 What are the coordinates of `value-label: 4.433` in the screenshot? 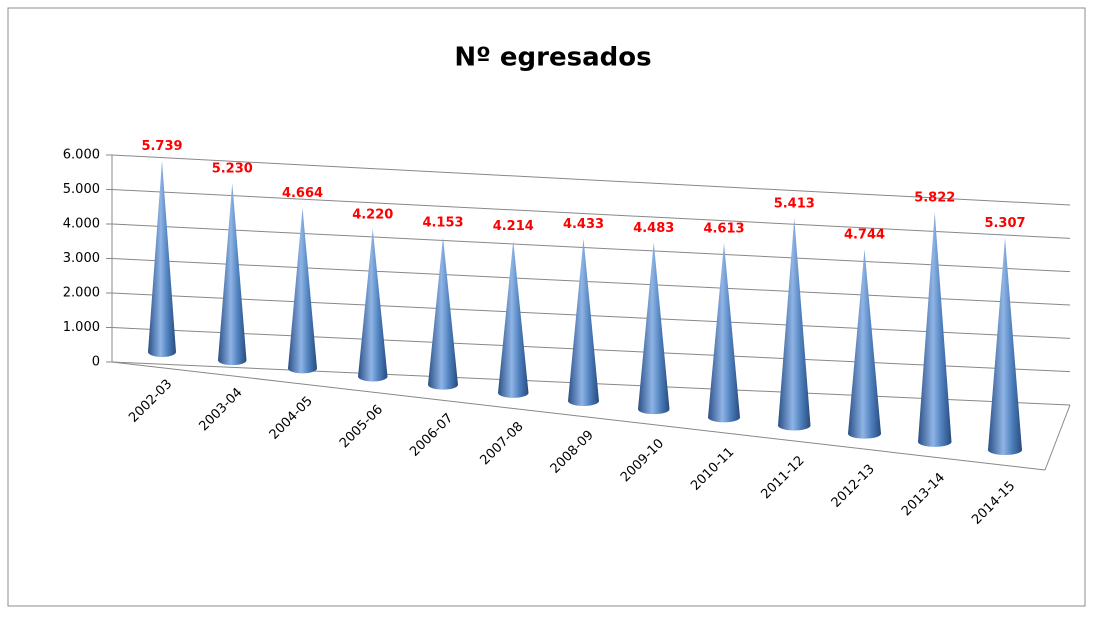 It's located at (583, 224).